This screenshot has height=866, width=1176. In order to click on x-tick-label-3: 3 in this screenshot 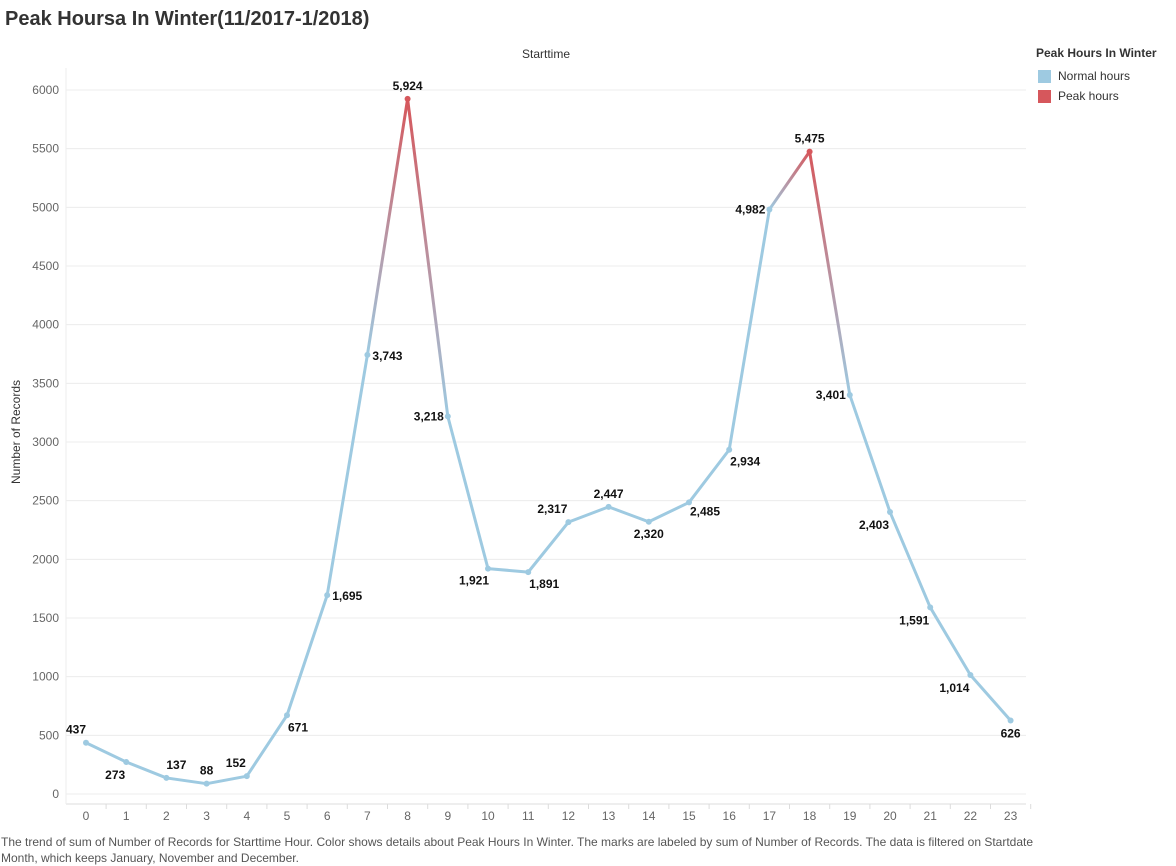, I will do `click(206, 816)`.